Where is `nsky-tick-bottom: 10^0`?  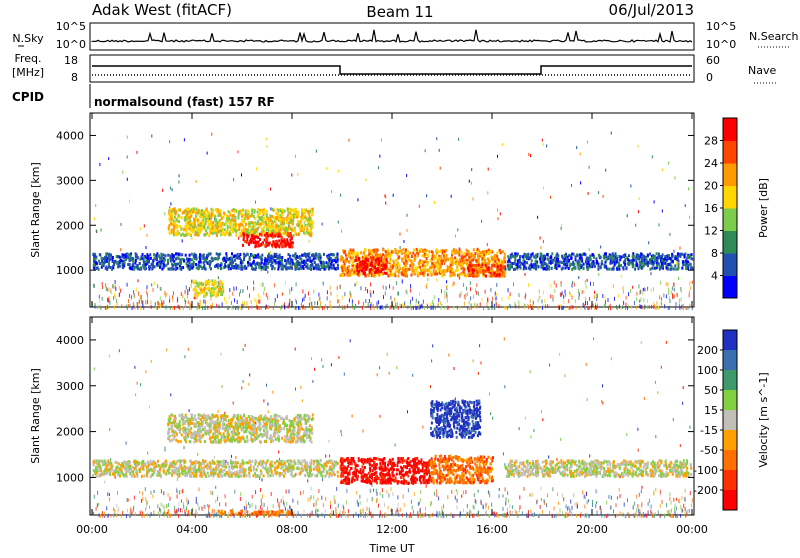
nsky-tick-bottom: 10^0 is located at coordinates (71, 44).